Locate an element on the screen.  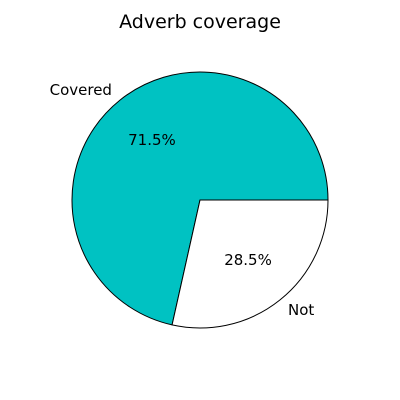
slice-percent-not: 28.5% is located at coordinates (248, 260).